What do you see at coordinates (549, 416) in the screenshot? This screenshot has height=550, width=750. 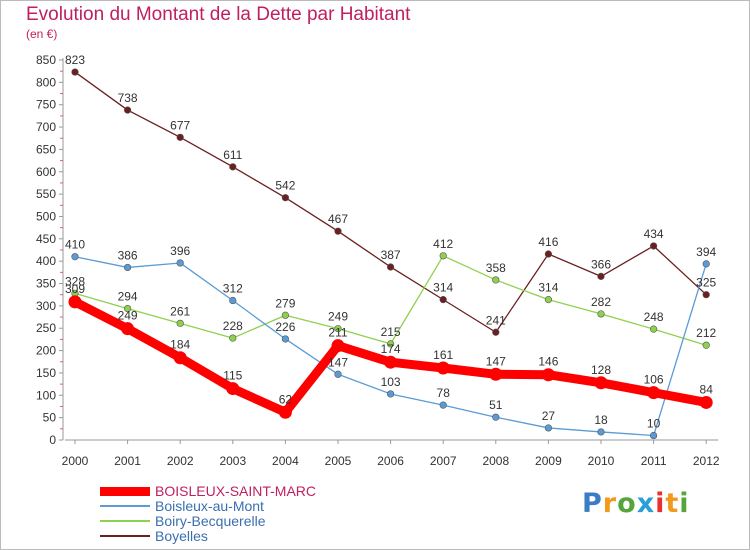 I see `data-label: 27` at bounding box center [549, 416].